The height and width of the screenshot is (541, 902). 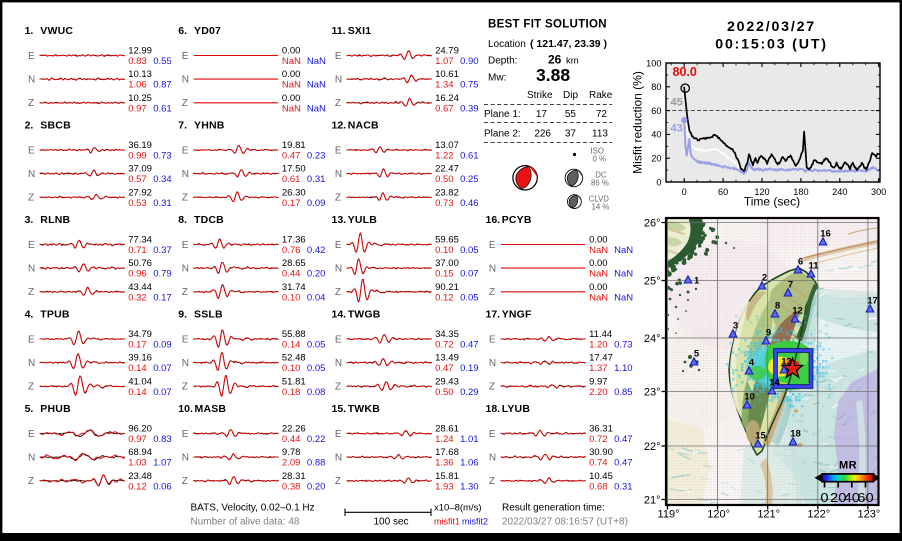 What do you see at coordinates (162, 61) in the screenshot?
I see `svg-text: 0.55` at bounding box center [162, 61].